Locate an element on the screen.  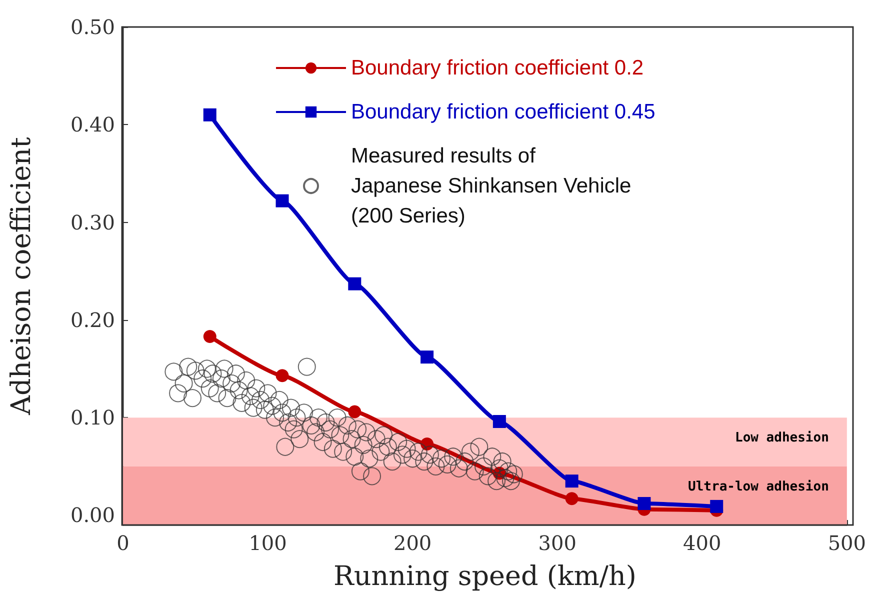
y-tick-label: 0.50 is located at coordinates (92, 27).